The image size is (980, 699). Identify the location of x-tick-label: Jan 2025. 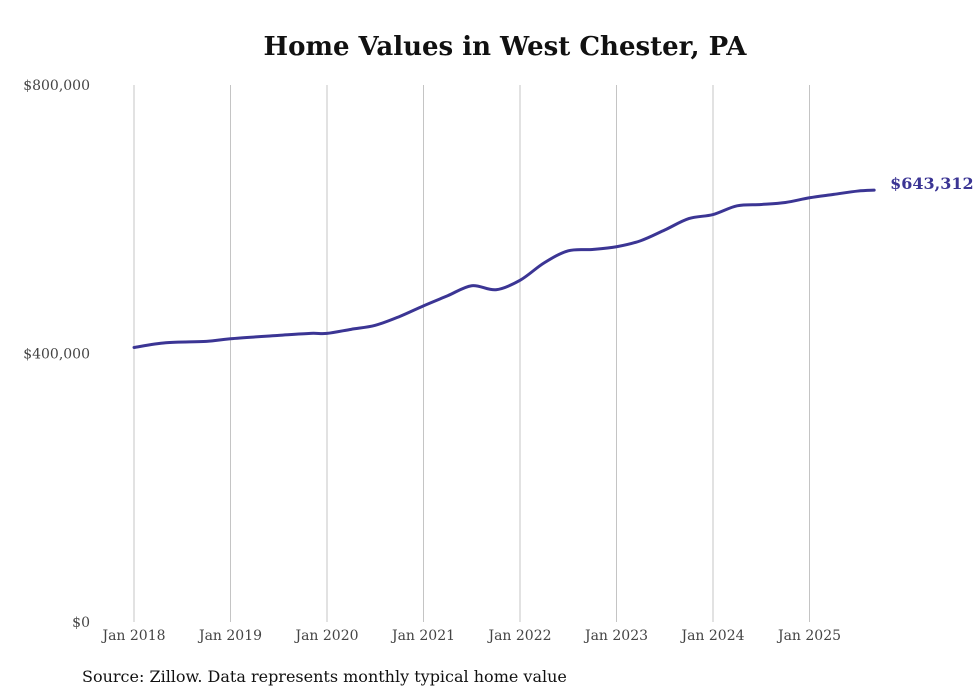
(808, 636).